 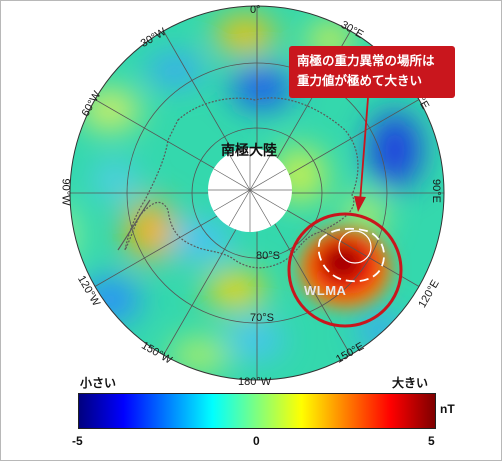 I want to click on scale-high-label: 大きい, so click(x=410, y=383).